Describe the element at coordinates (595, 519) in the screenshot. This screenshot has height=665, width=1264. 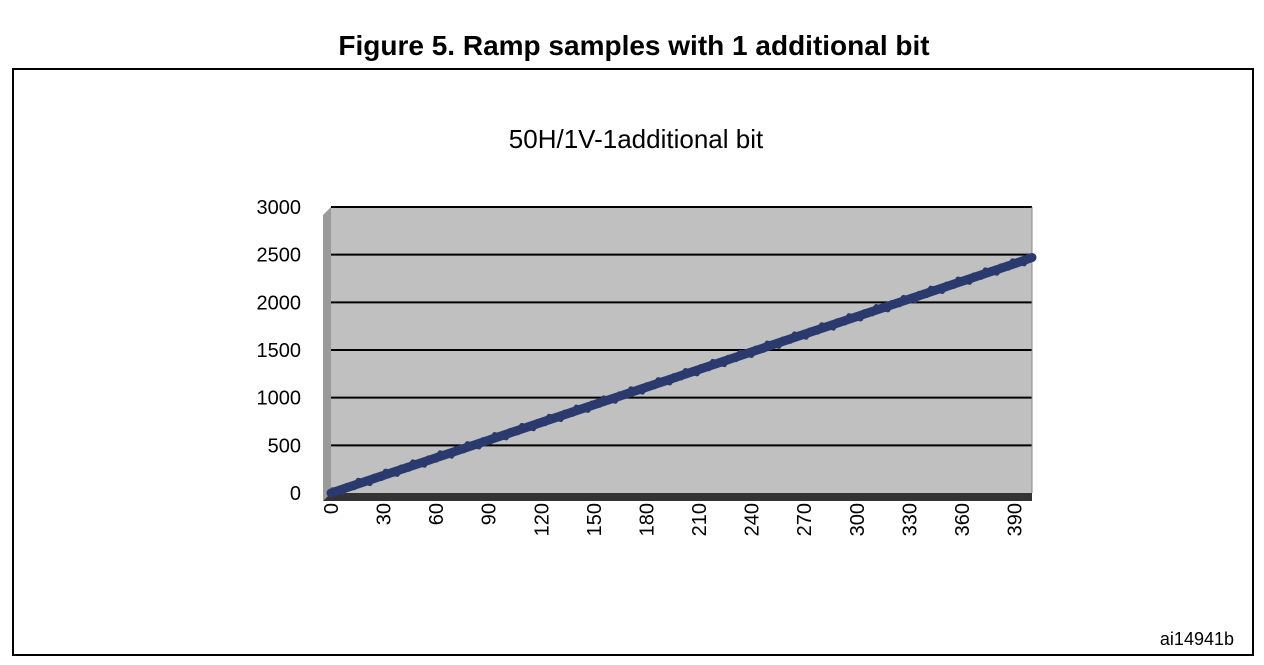
I see `x-tick-label: 150` at that location.